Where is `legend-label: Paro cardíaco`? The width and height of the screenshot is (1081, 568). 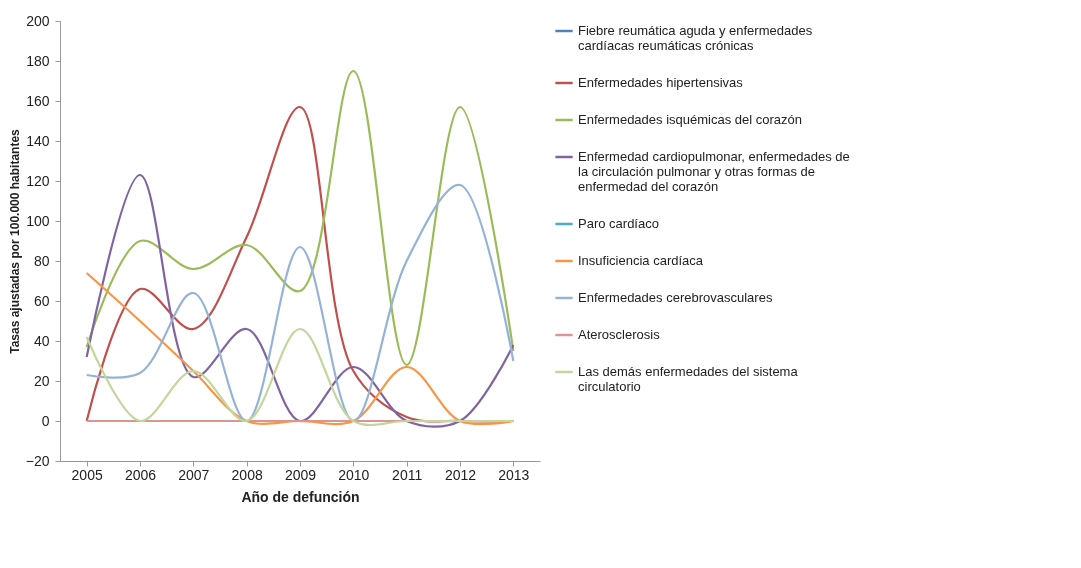
legend-label: Paro cardíaco is located at coordinates (618, 223).